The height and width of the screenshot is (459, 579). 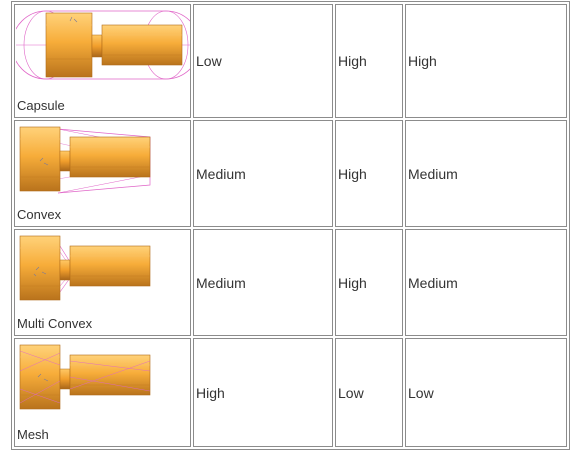 I want to click on performance-cell: Low, so click(x=369, y=392).